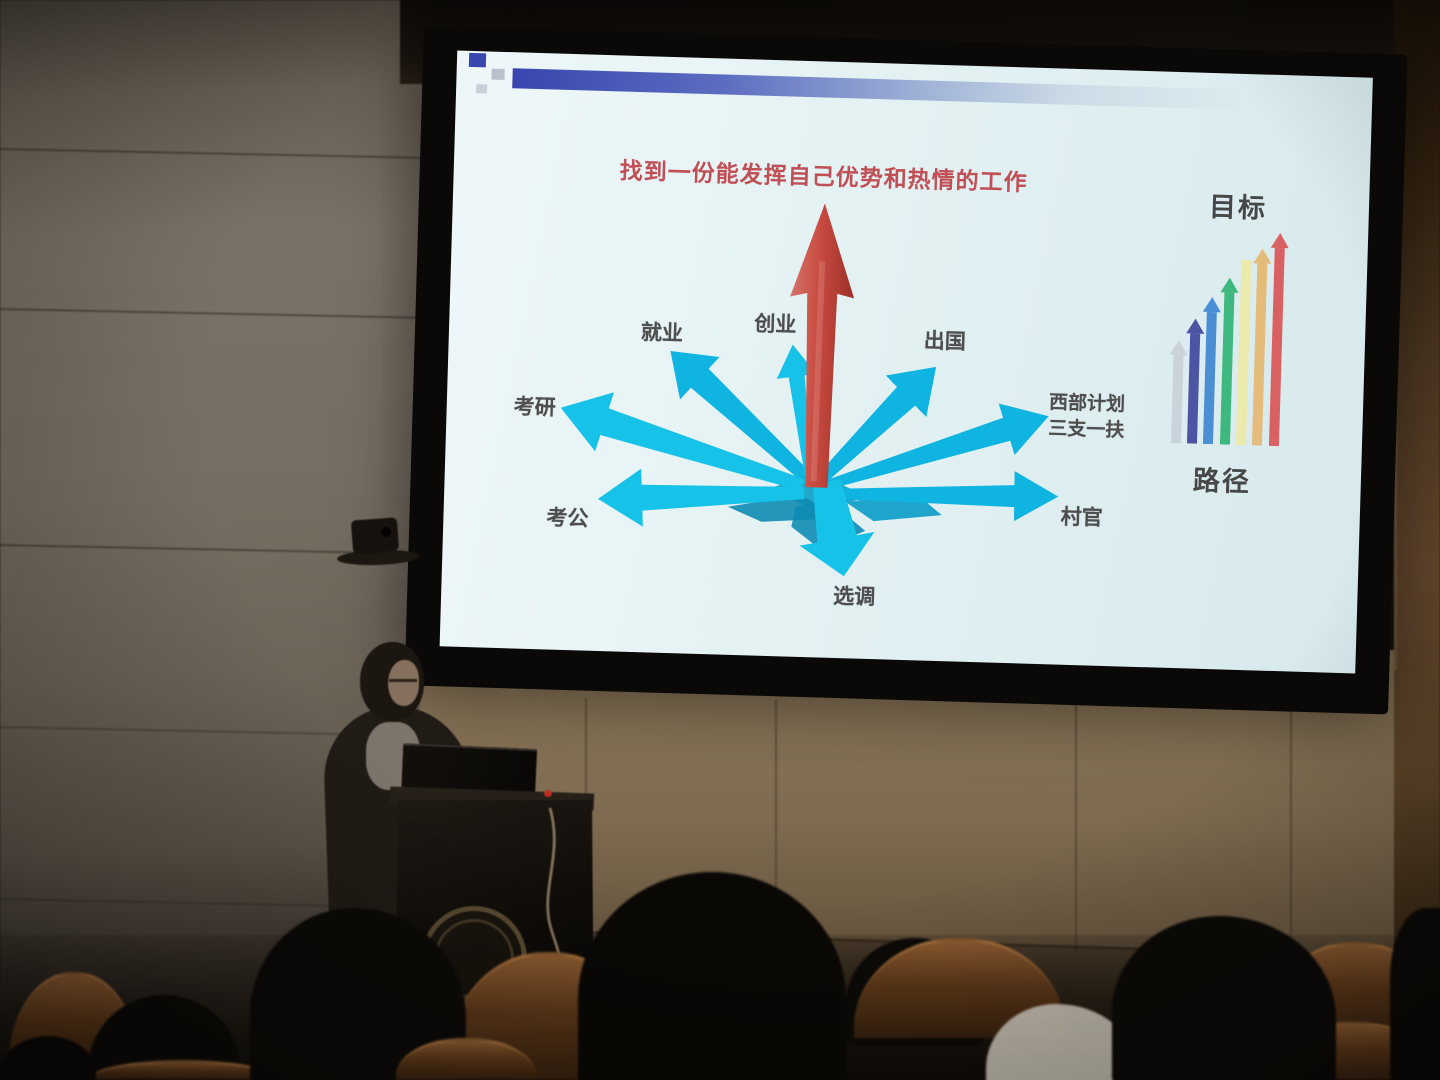  What do you see at coordinates (548, 793) in the screenshot?
I see `podium-indicator-light` at bounding box center [548, 793].